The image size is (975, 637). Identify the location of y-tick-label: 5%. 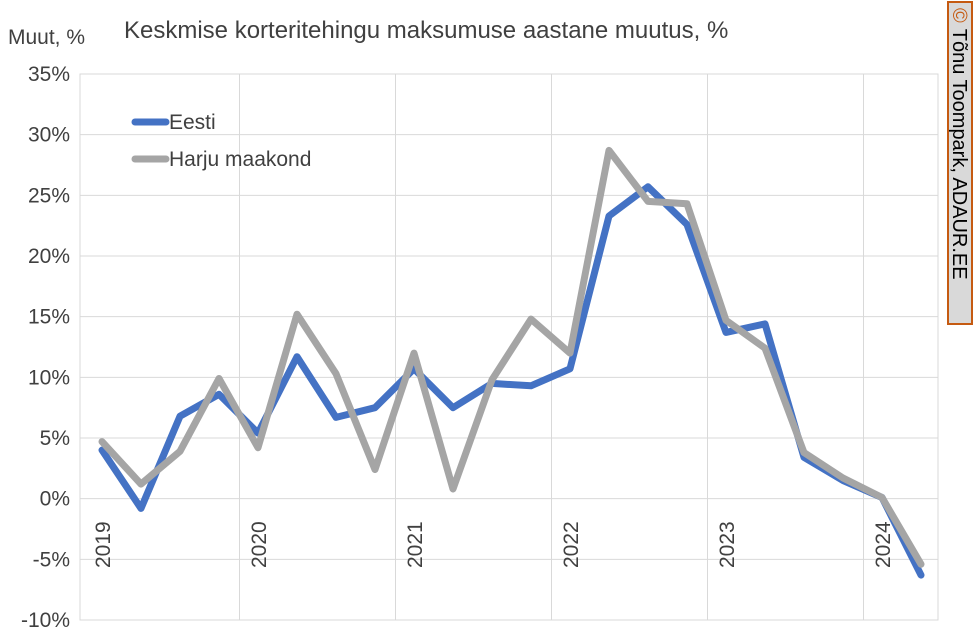
(55, 438).